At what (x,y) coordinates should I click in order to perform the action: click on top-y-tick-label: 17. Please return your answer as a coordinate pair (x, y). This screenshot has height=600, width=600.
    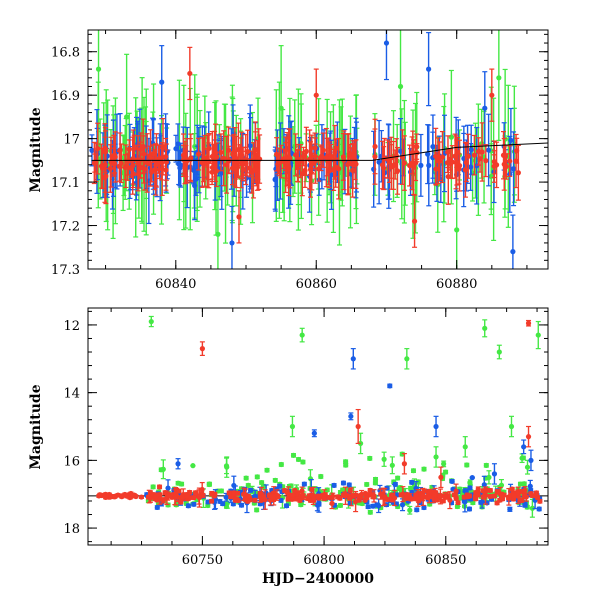
    Looking at the image, I should click on (71, 140).